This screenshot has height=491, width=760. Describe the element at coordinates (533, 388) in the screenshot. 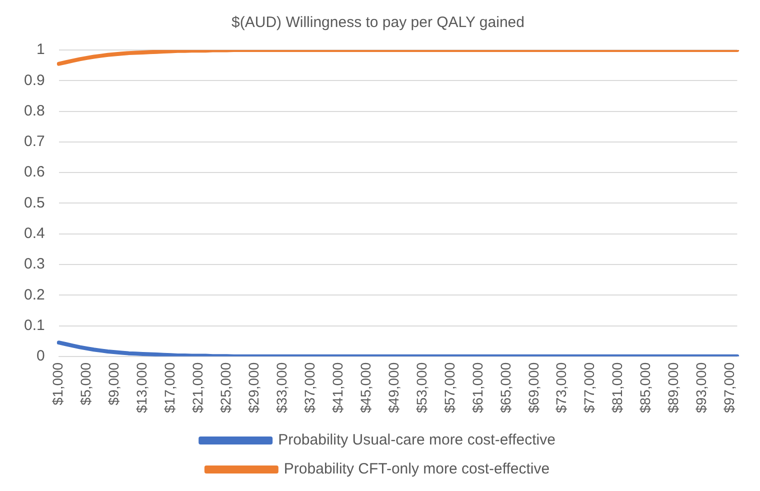

I see `x-tick-label: $69,000` at that location.